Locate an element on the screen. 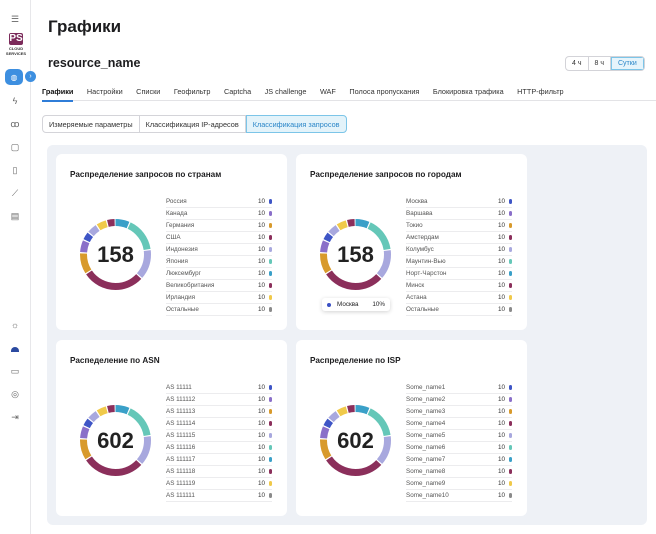  legend-row: Норт-Чарстон 10 is located at coordinates (459, 274).